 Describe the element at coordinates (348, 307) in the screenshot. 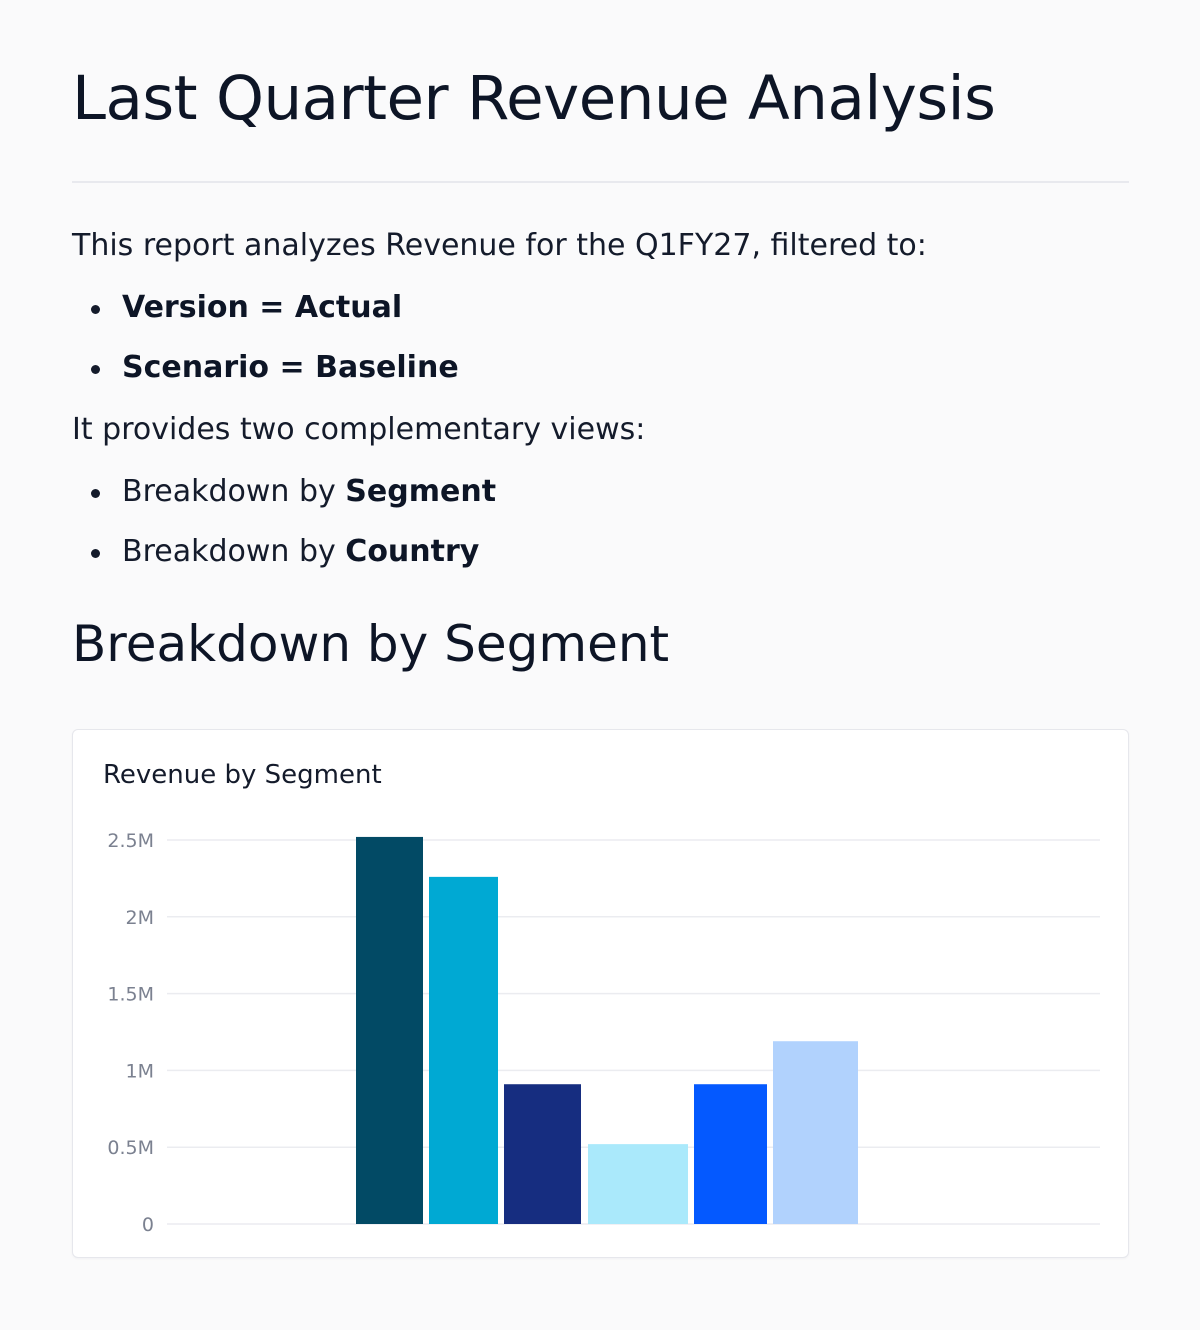

I see `filter-value: Actual` at that location.